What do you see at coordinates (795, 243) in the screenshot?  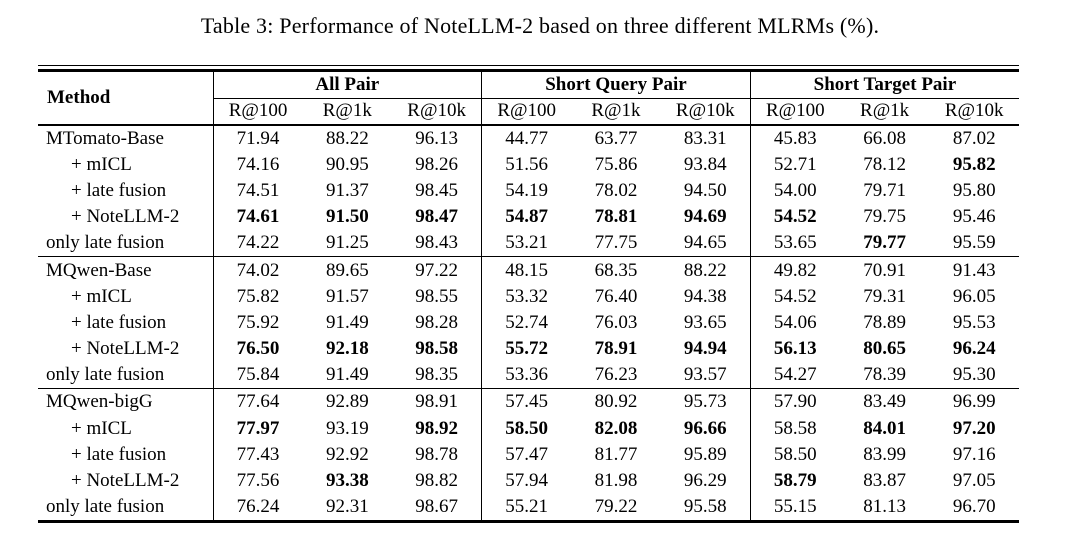 I see `value-cell: 53.65` at bounding box center [795, 243].